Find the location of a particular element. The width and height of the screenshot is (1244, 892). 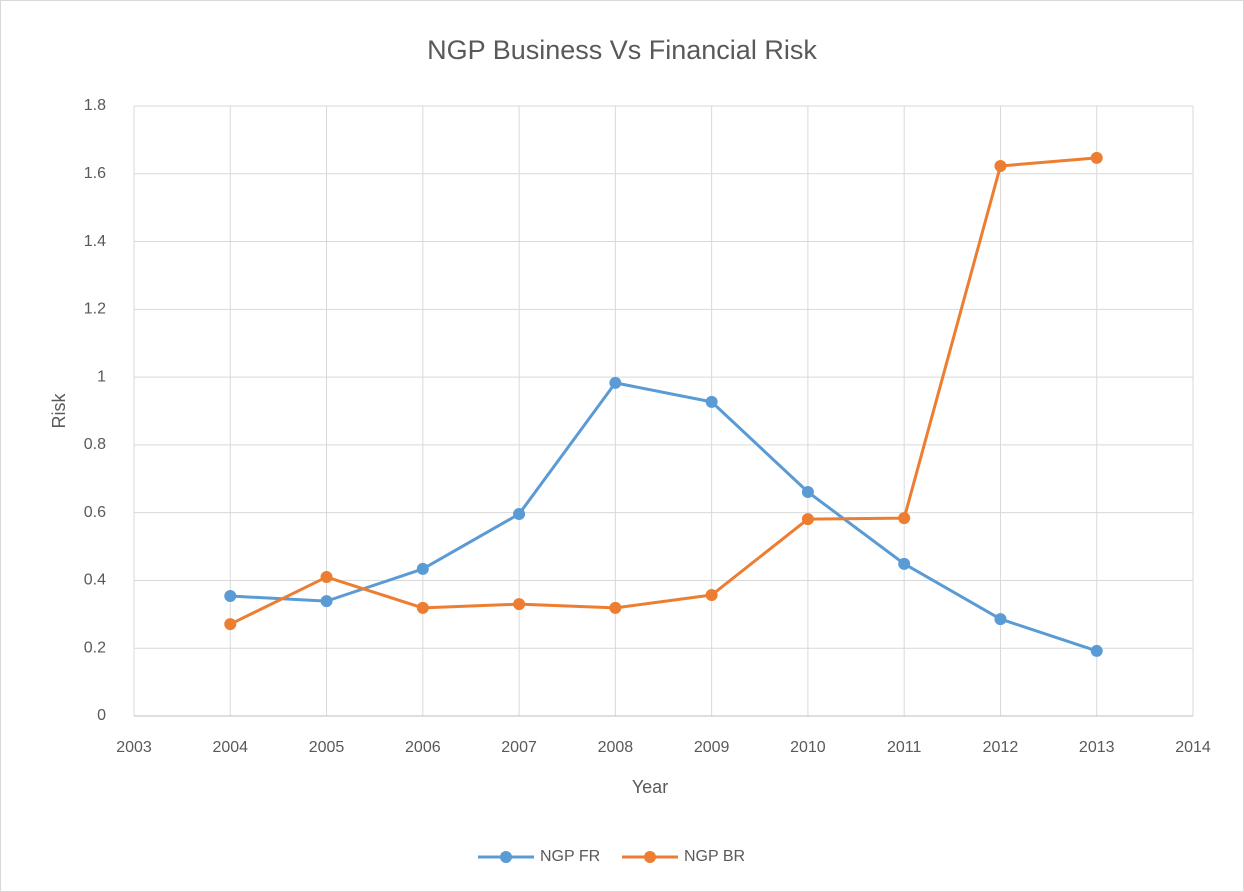

x-tick-label: 2013 is located at coordinates (1097, 747).